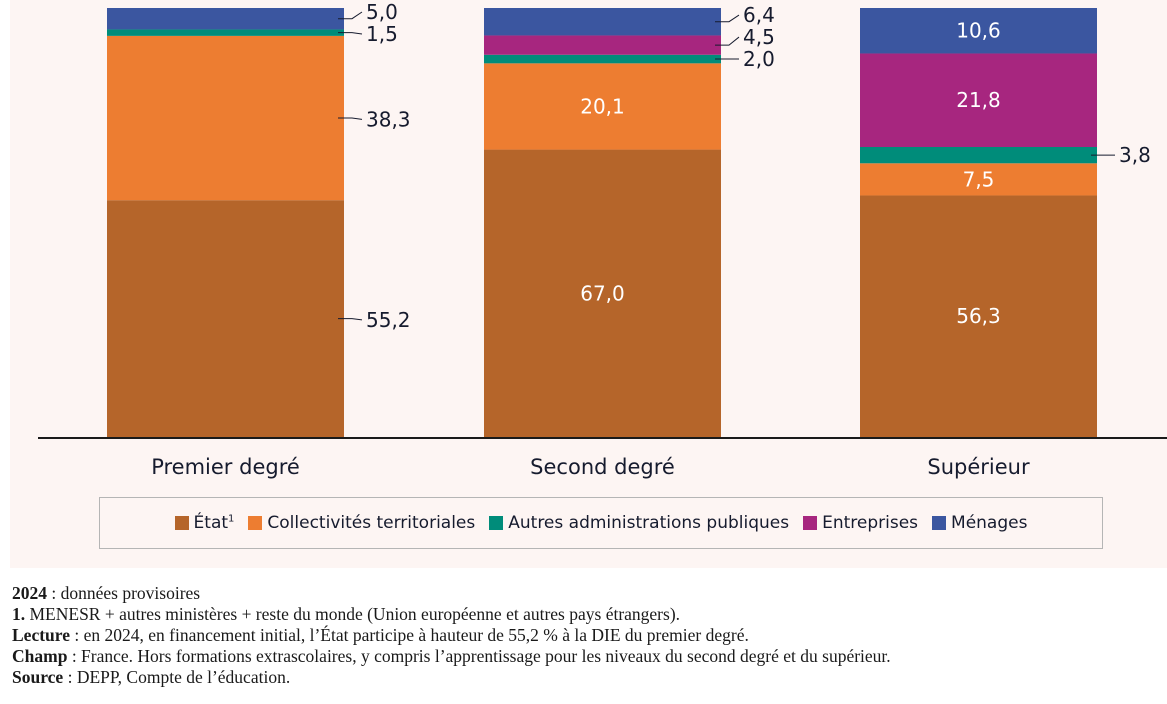  I want to click on legend-label: Entreprises, so click(870, 523).